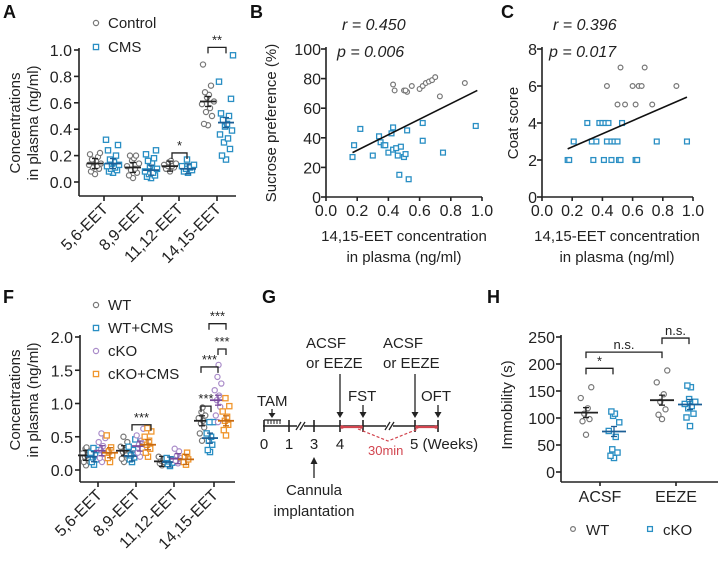 The image size is (720, 563). What do you see at coordinates (532, 198) in the screenshot?
I see `y-tick-label: 0` at bounding box center [532, 198].